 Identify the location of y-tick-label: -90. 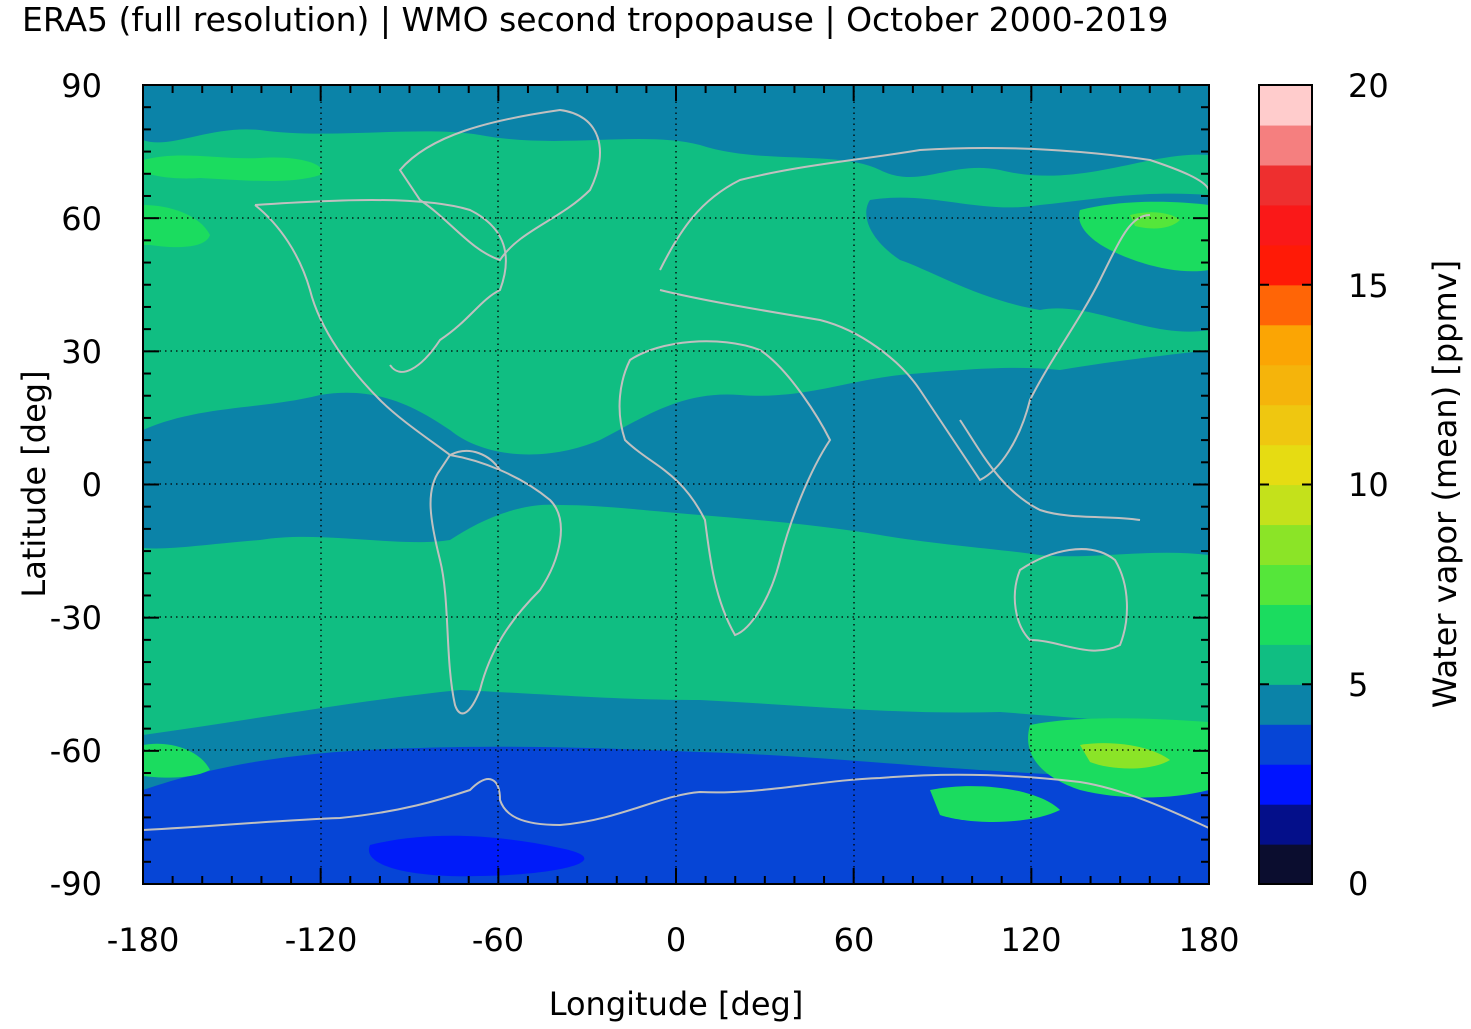
(76, 884).